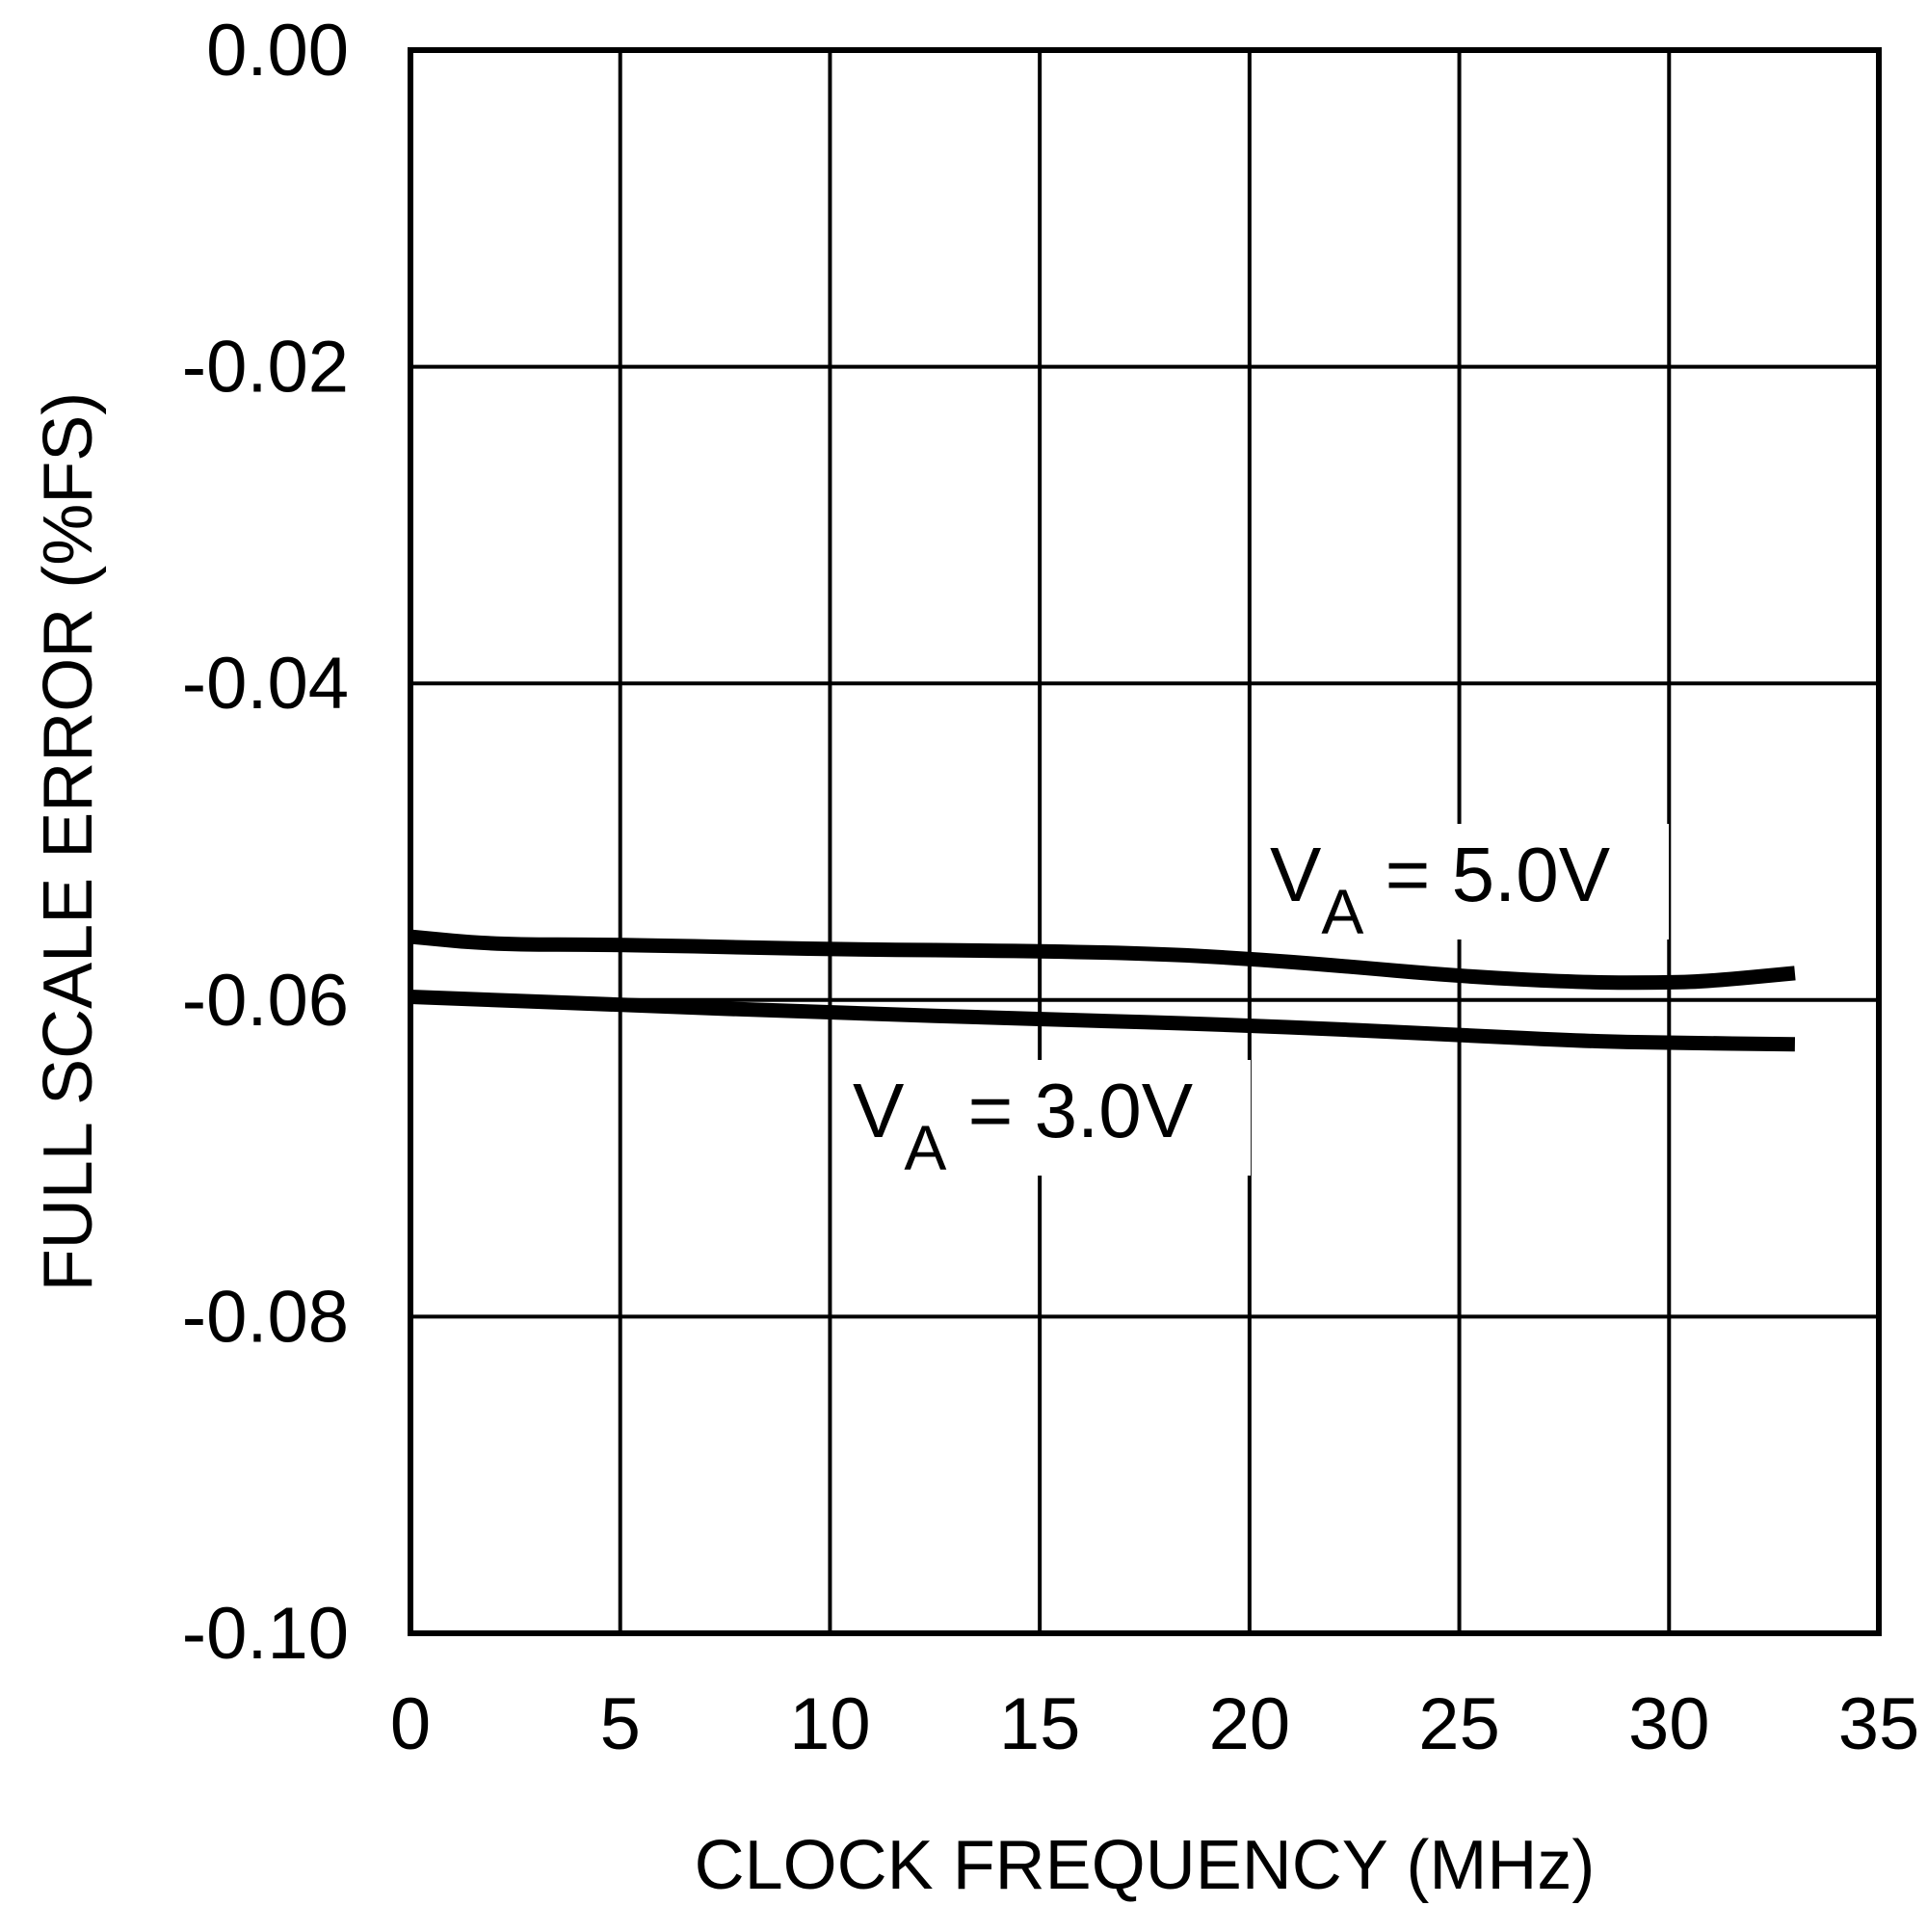 This screenshot has width=1927, height=1932. I want to click on y-tick-label: -0.08, so click(265, 1317).